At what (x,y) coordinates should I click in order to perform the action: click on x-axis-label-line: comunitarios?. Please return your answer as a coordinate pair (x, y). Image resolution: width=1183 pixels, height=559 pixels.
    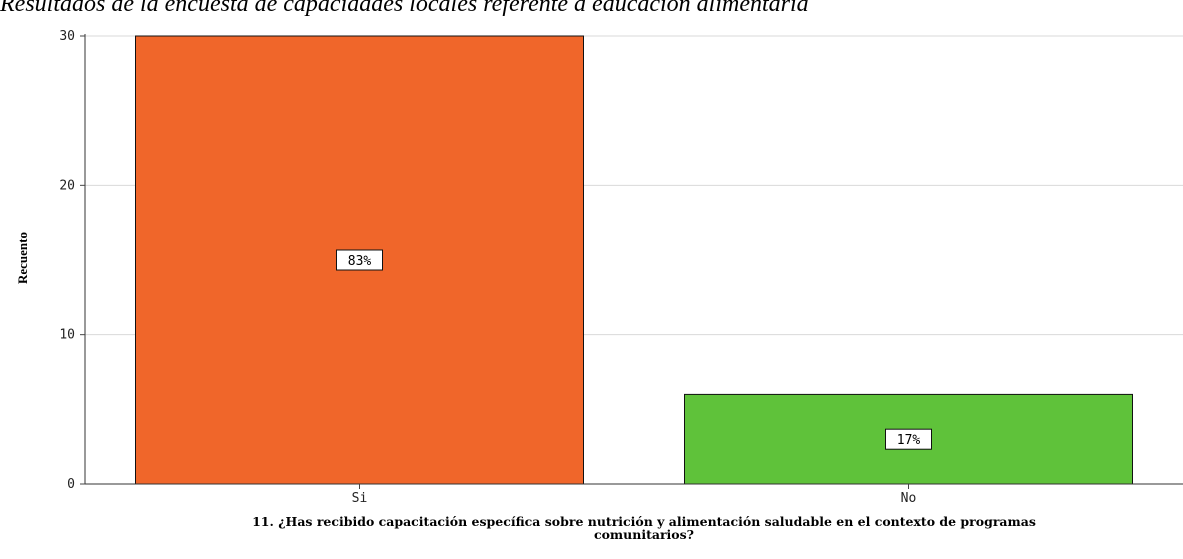
    Looking at the image, I should click on (644, 534).